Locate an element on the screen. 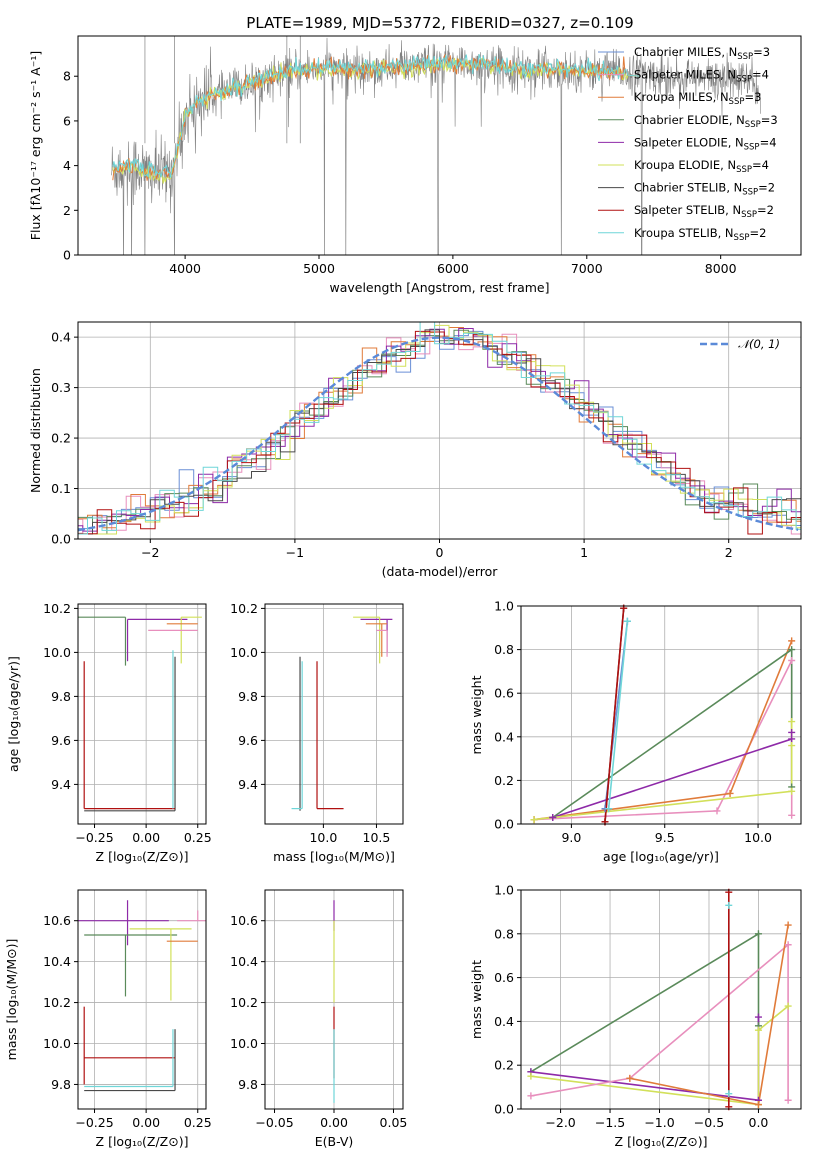 This screenshot has height=1170, width=819. legend-label-main: Salpeter STELIB, N is located at coordinates (687, 210).